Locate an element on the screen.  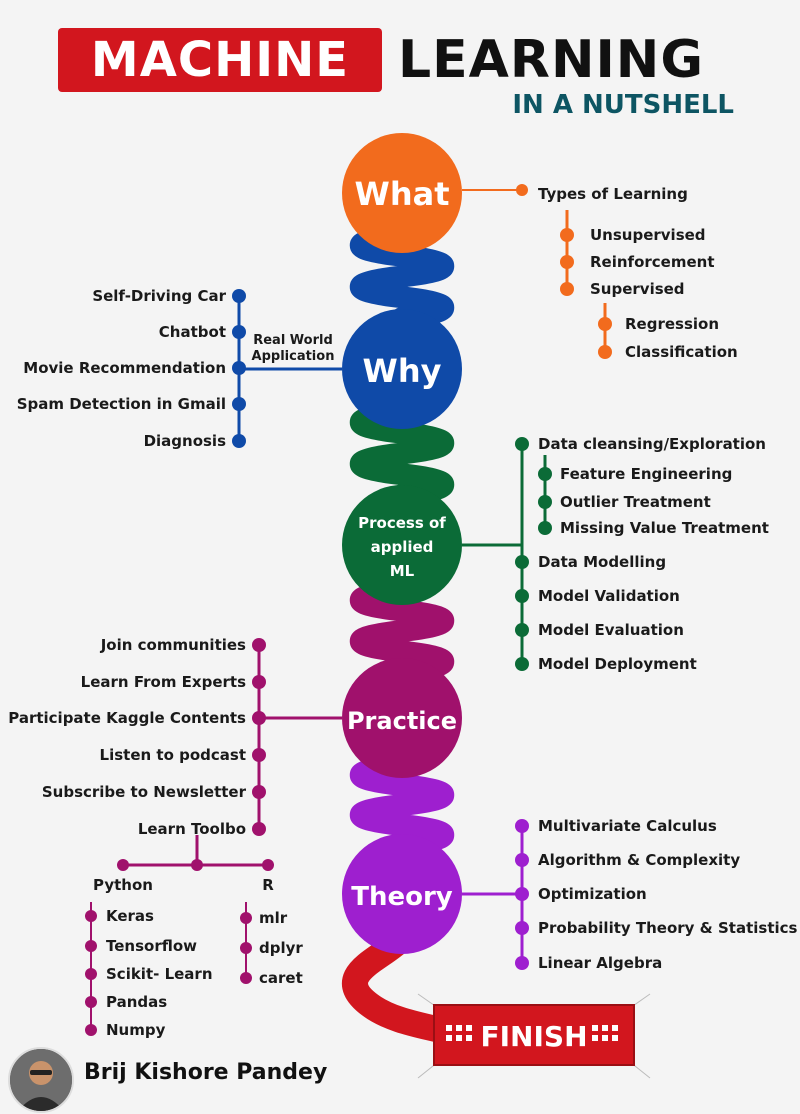
application-label: Application is located at coordinates (293, 356).